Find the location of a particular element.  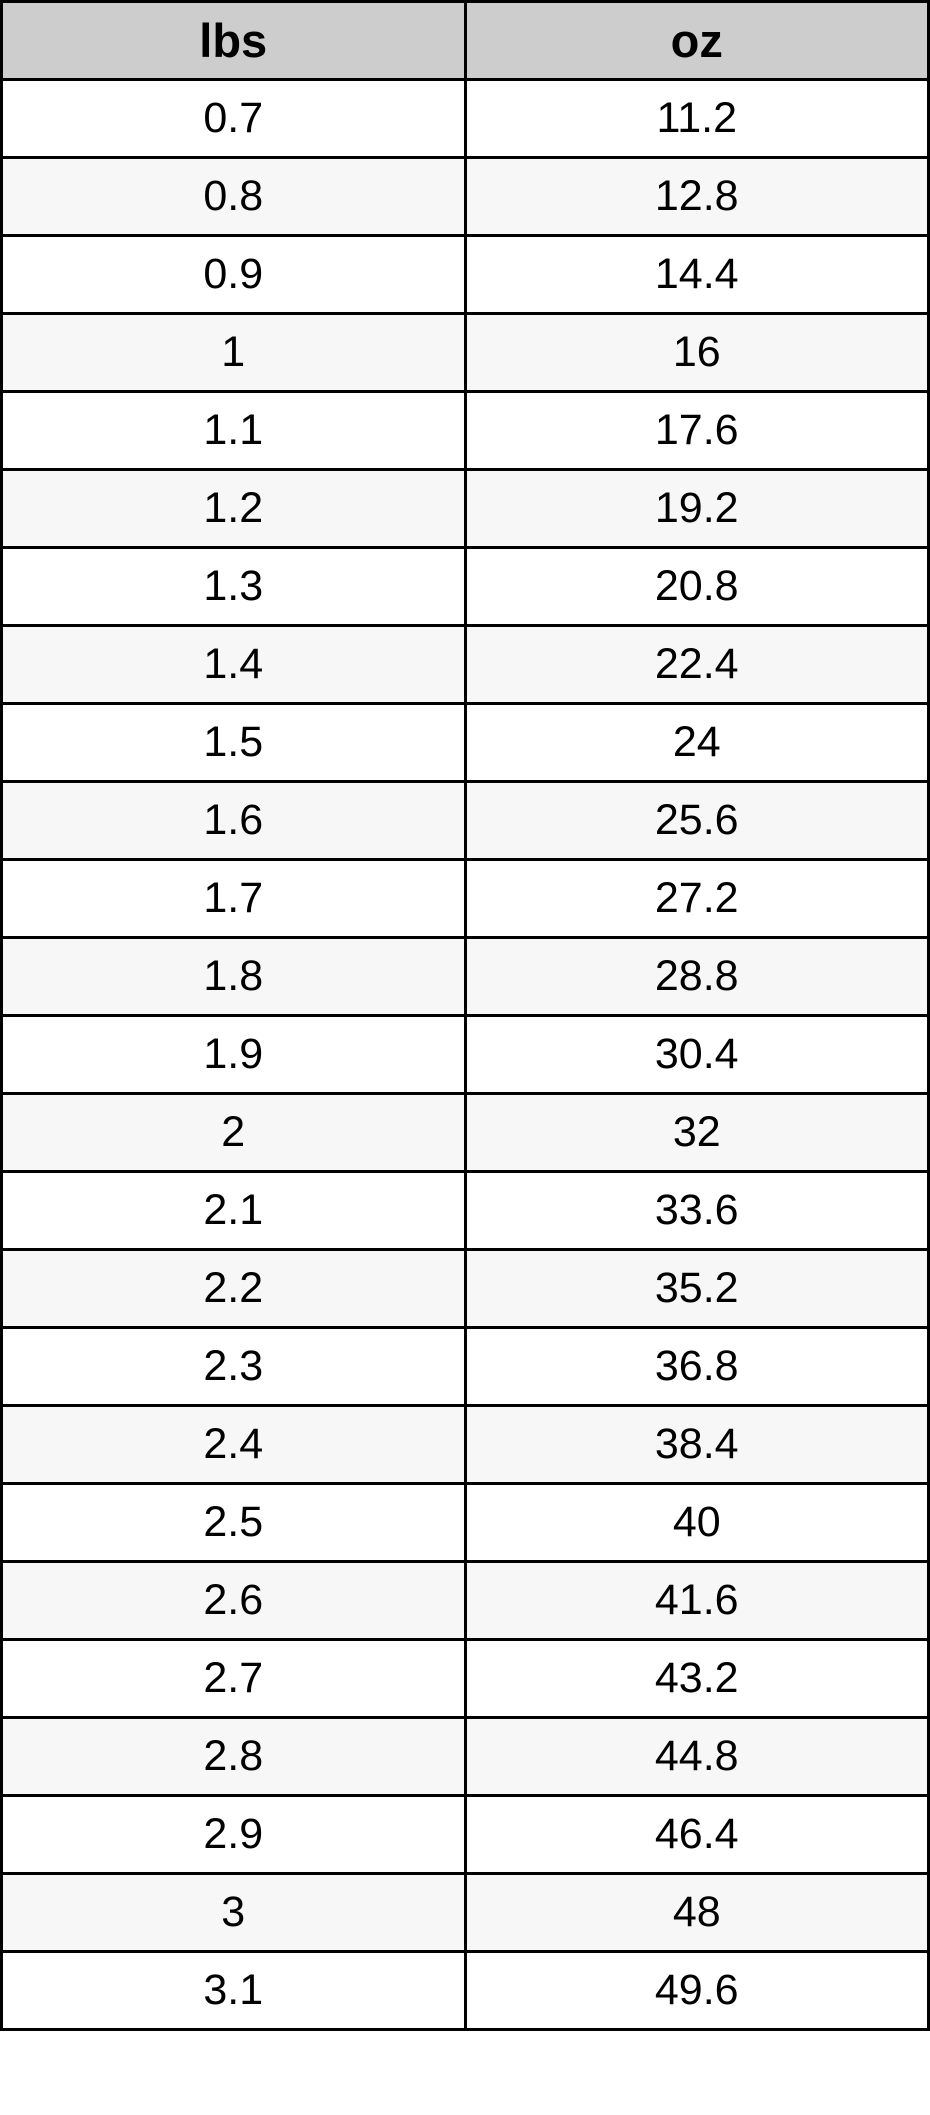

oz-cell: 11.2 is located at coordinates (696, 118).